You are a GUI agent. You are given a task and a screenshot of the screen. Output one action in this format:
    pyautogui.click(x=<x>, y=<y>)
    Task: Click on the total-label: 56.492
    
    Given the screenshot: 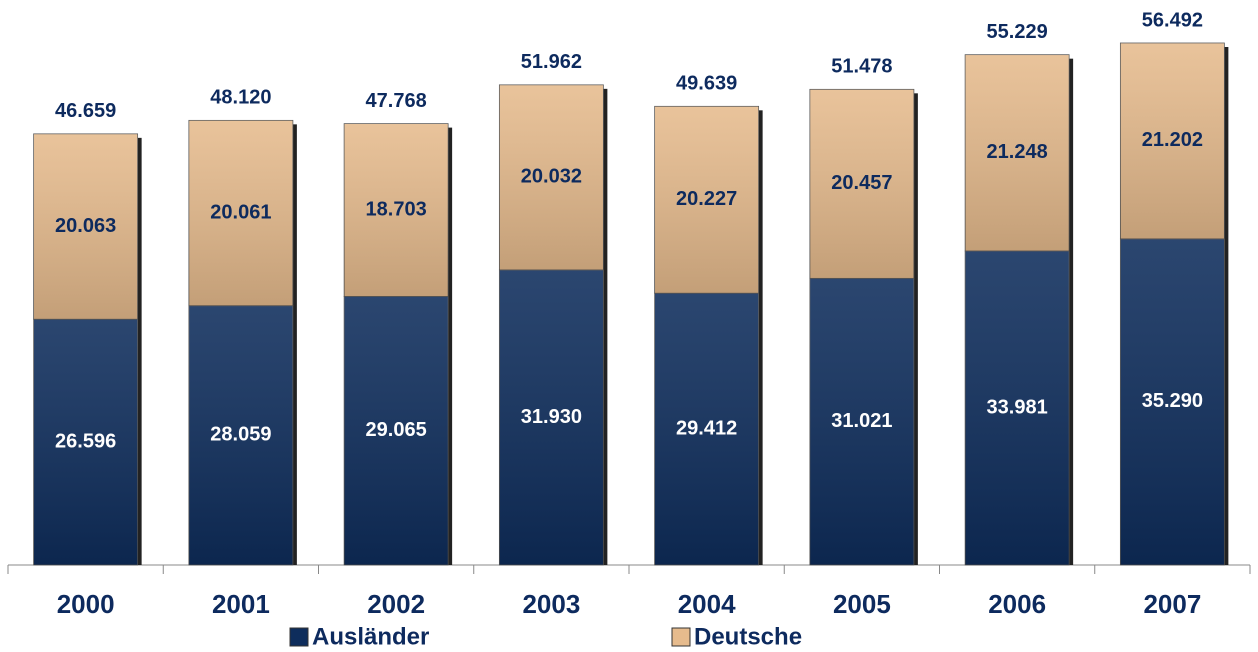 What is the action you would take?
    pyautogui.click(x=1172, y=20)
    